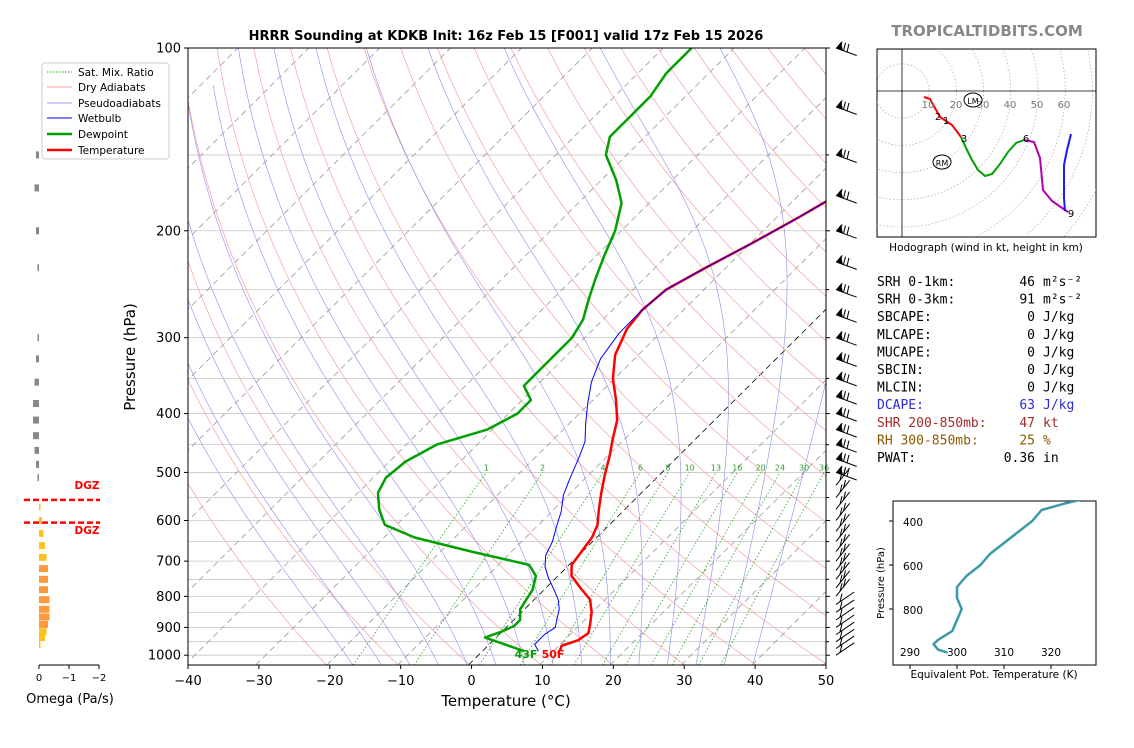  I want to click on index-row: SRH 0-1km: 46 m²s⁻², so click(979, 282).